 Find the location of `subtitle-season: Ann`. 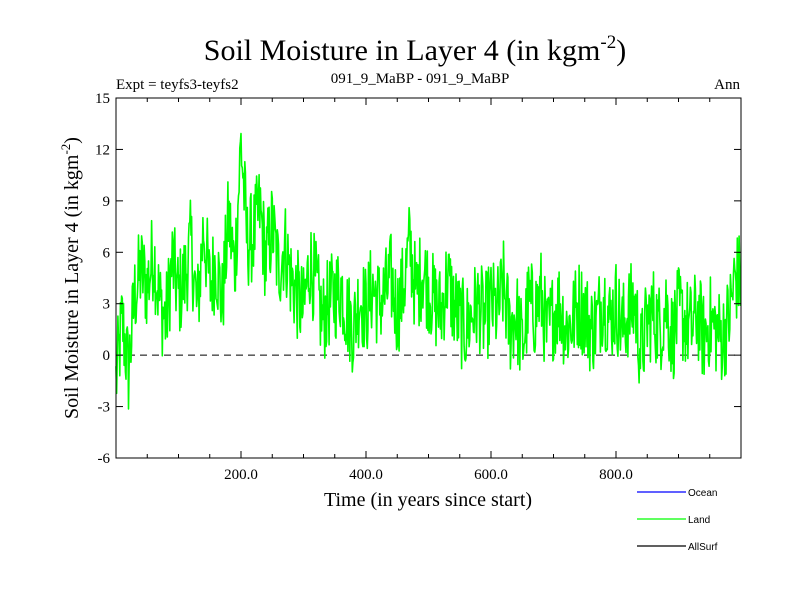

subtitle-season: Ann is located at coordinates (727, 85).